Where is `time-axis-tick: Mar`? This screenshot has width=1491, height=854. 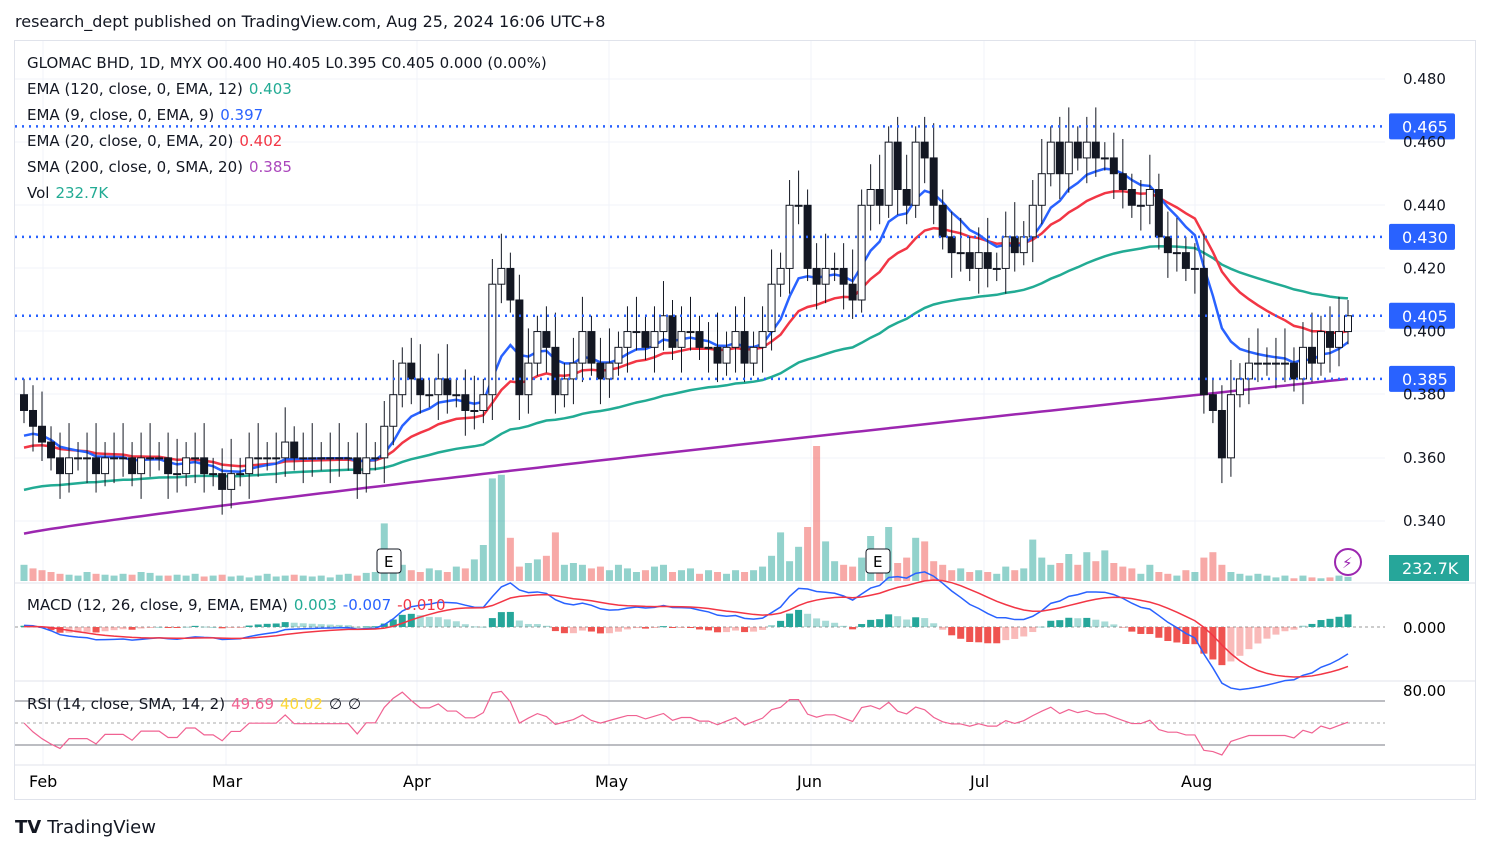
time-axis-tick: Mar is located at coordinates (227, 781).